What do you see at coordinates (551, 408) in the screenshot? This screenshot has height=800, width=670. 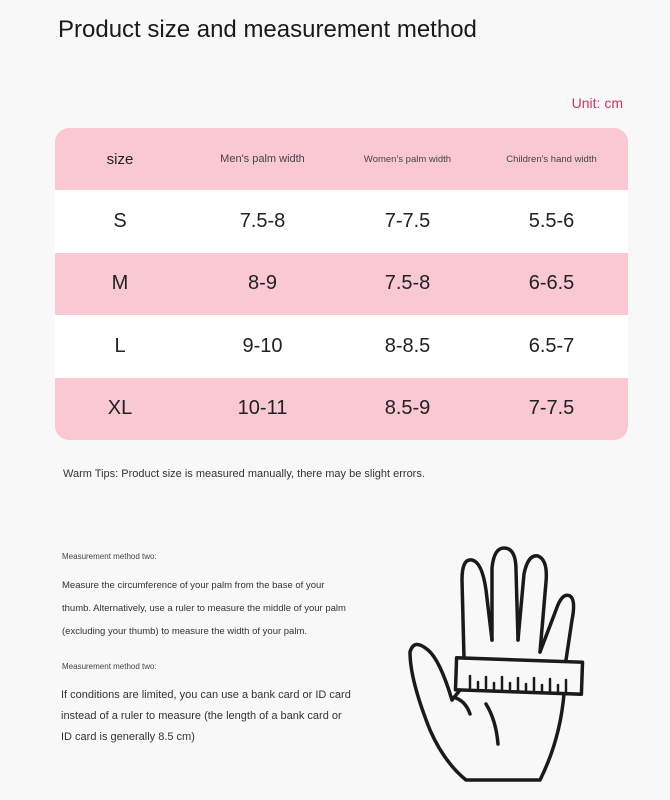 I see `children-cell: 7-7.5` at bounding box center [551, 408].